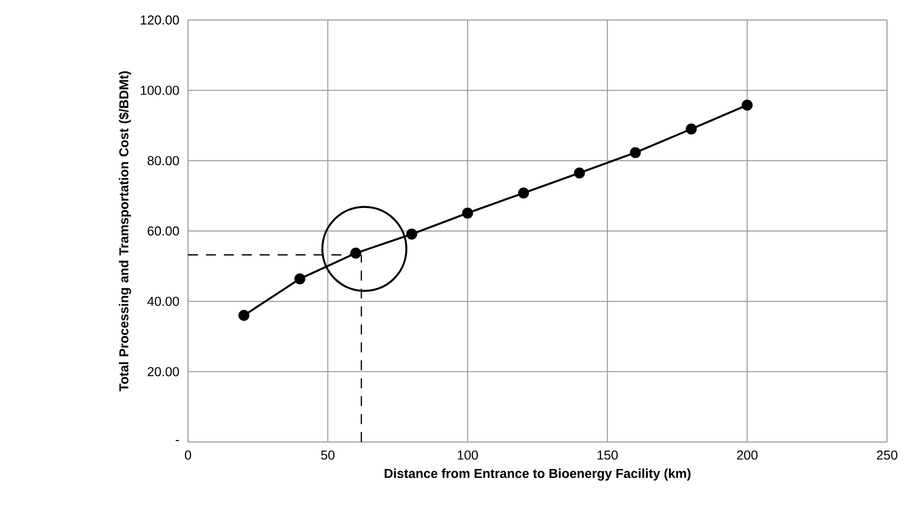  What do you see at coordinates (328, 455) in the screenshot?
I see `x-tick-label: 50` at bounding box center [328, 455].